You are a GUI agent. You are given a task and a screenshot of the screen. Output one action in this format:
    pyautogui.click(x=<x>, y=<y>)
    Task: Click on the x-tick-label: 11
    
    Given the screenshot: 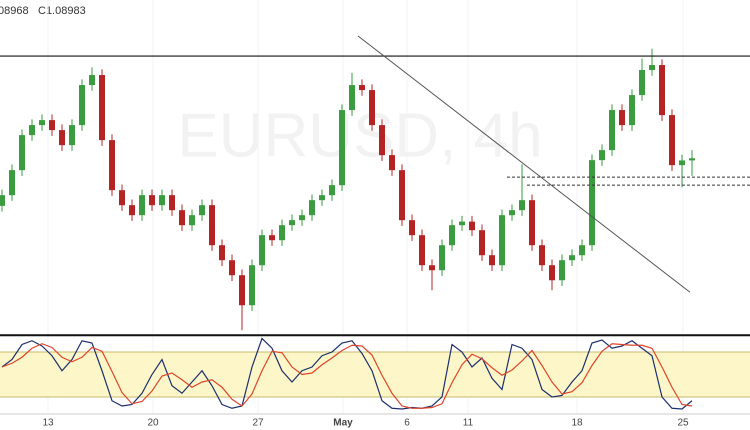 What is the action you would take?
    pyautogui.click(x=468, y=423)
    